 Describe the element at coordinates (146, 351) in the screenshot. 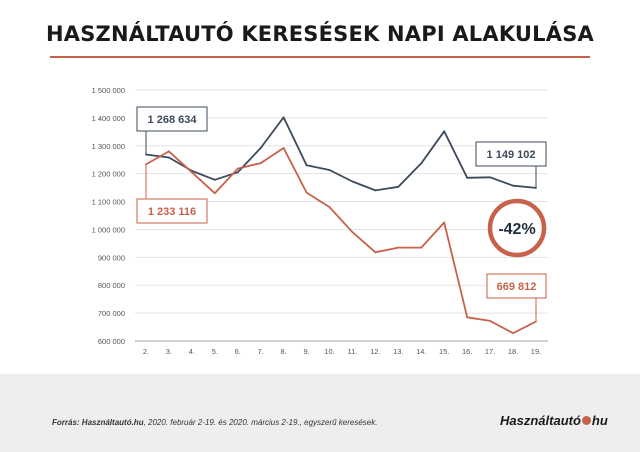

I see `x-tick-label: 2.` at that location.